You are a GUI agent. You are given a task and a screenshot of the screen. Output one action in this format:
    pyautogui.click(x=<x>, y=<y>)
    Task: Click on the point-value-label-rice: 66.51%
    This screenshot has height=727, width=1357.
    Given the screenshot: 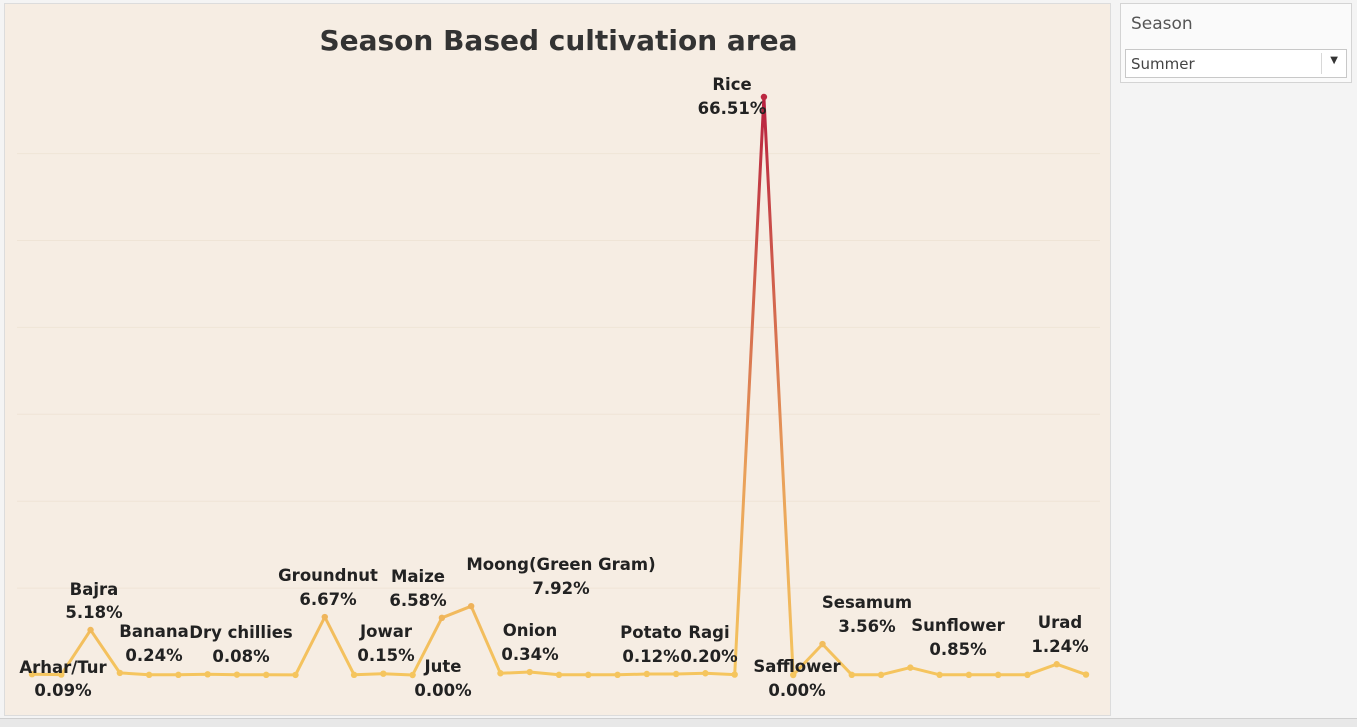 What is the action you would take?
    pyautogui.click(x=732, y=108)
    